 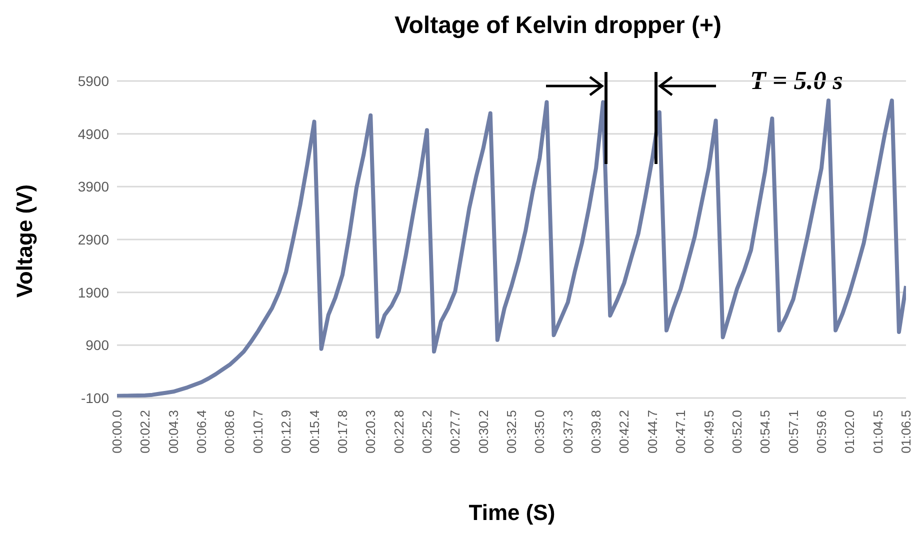 What do you see at coordinates (370, 432) in the screenshot?
I see `x-tick-label: 00:20.3` at bounding box center [370, 432].